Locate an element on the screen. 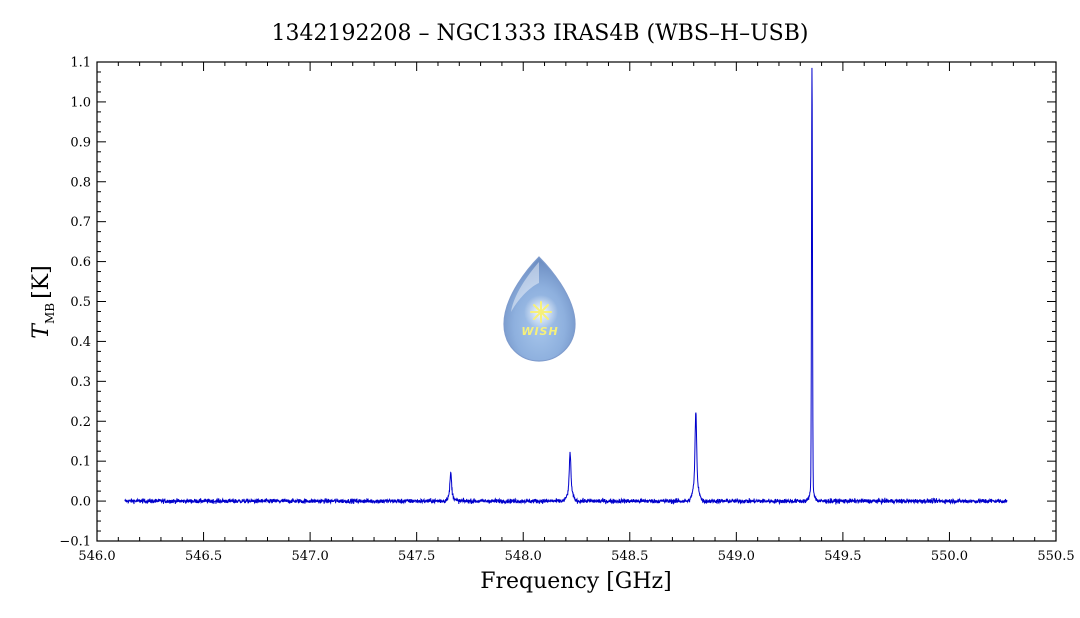 The image size is (1080, 618). star-icon is located at coordinates (541, 312).